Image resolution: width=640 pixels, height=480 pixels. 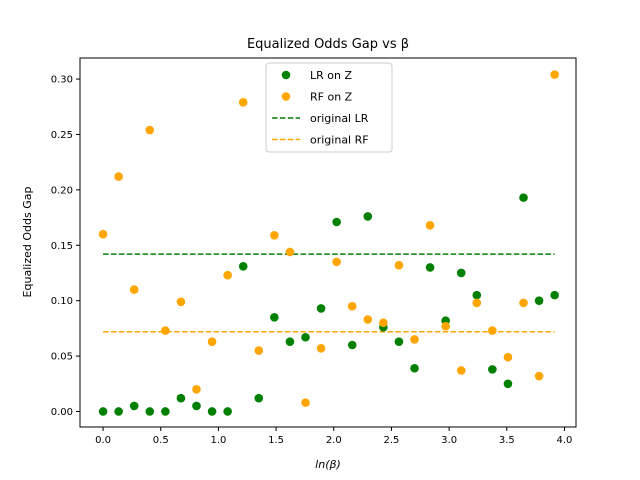 I want to click on x-tick-label: 0.5, so click(x=161, y=440).